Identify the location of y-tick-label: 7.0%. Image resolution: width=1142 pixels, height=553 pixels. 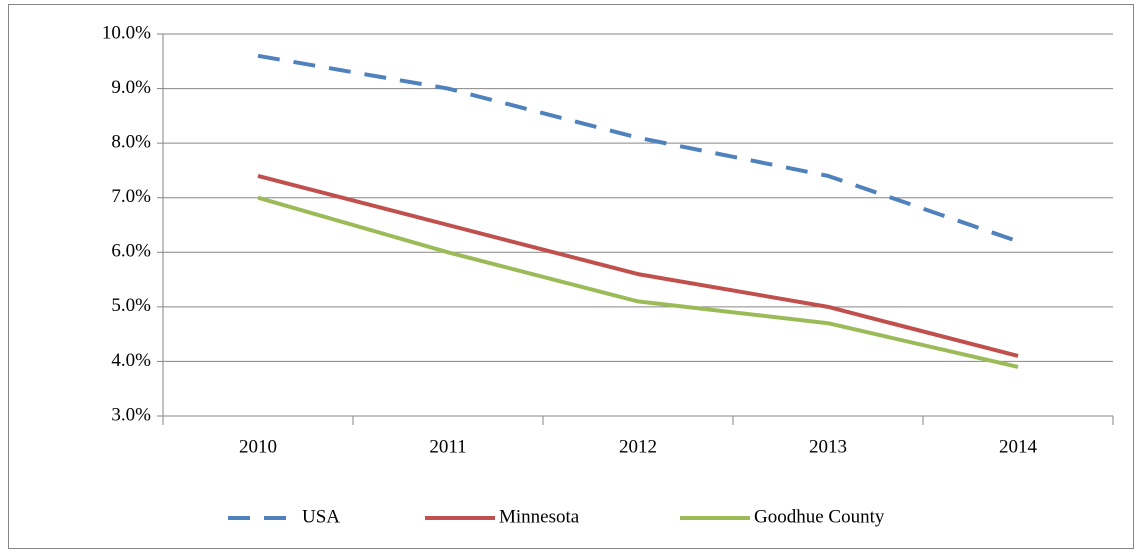
(131, 196).